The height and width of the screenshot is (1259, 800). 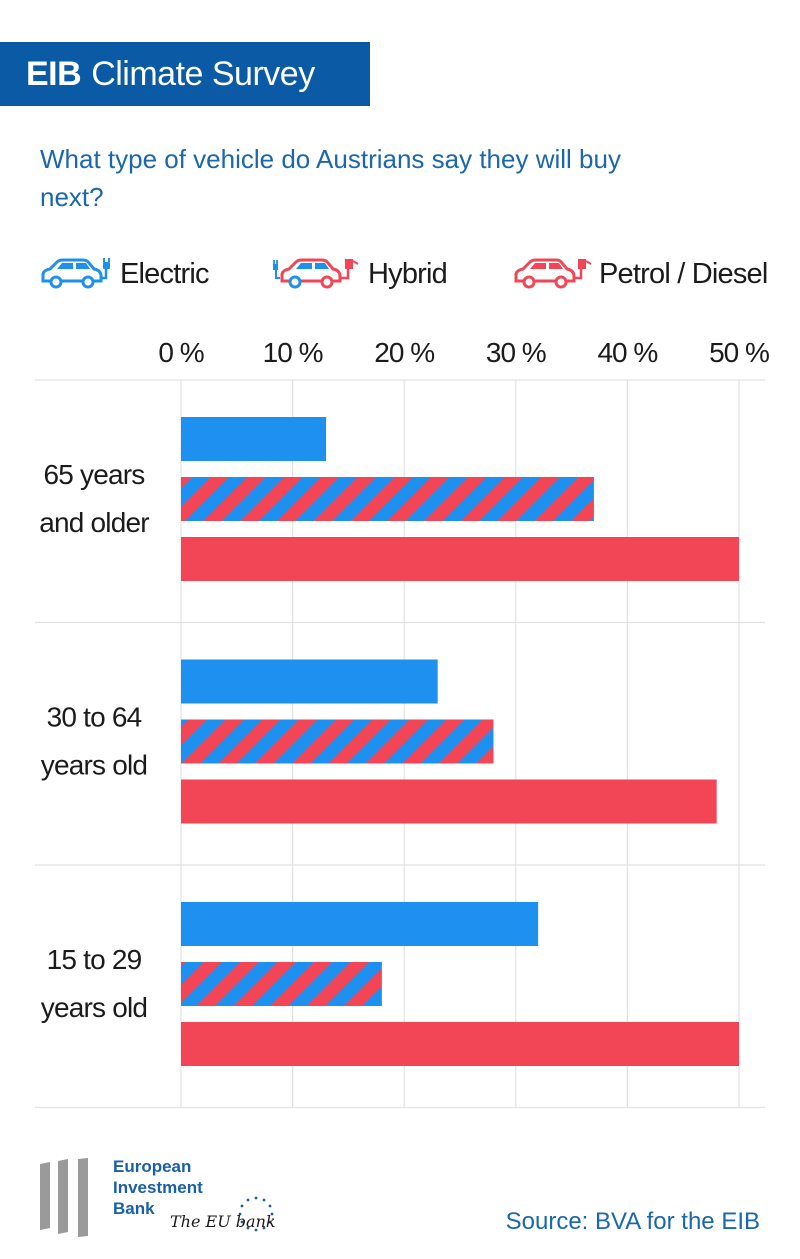 What do you see at coordinates (404, 352) in the screenshot?
I see `x-tick-label: 20 %` at bounding box center [404, 352].